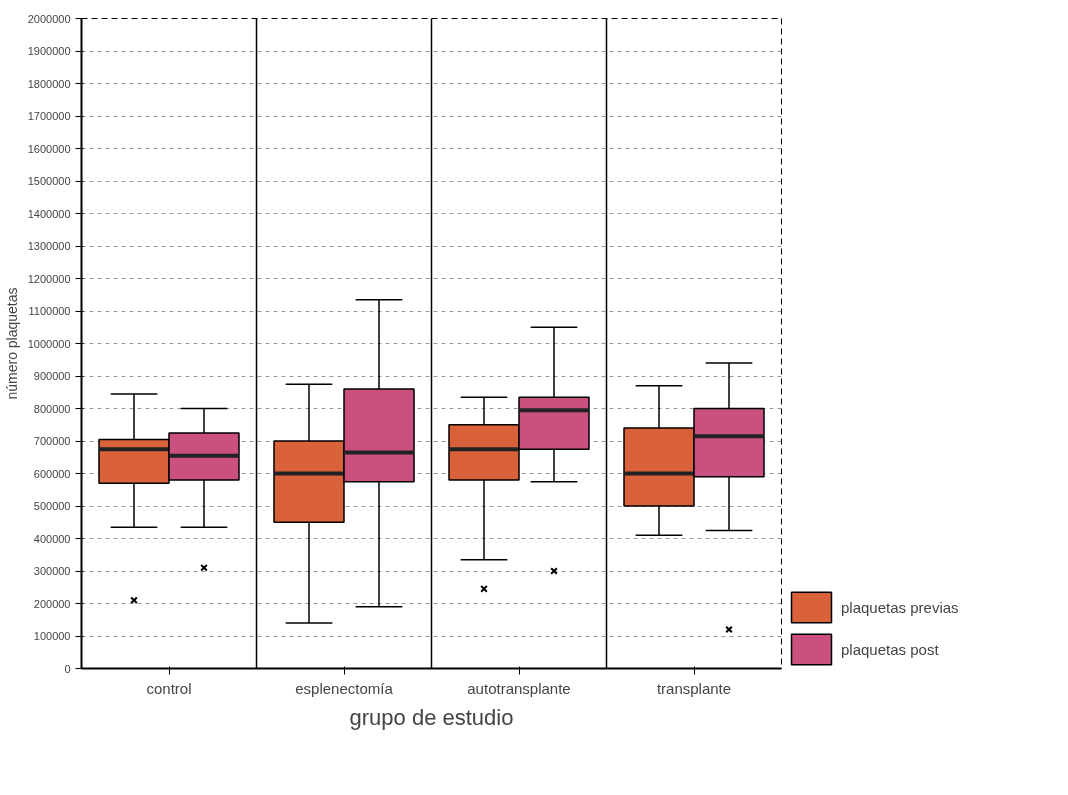 Image resolution: width=1068 pixels, height=795 pixels. What do you see at coordinates (52, 603) in the screenshot?
I see `y-tick-label: 200000` at bounding box center [52, 603].